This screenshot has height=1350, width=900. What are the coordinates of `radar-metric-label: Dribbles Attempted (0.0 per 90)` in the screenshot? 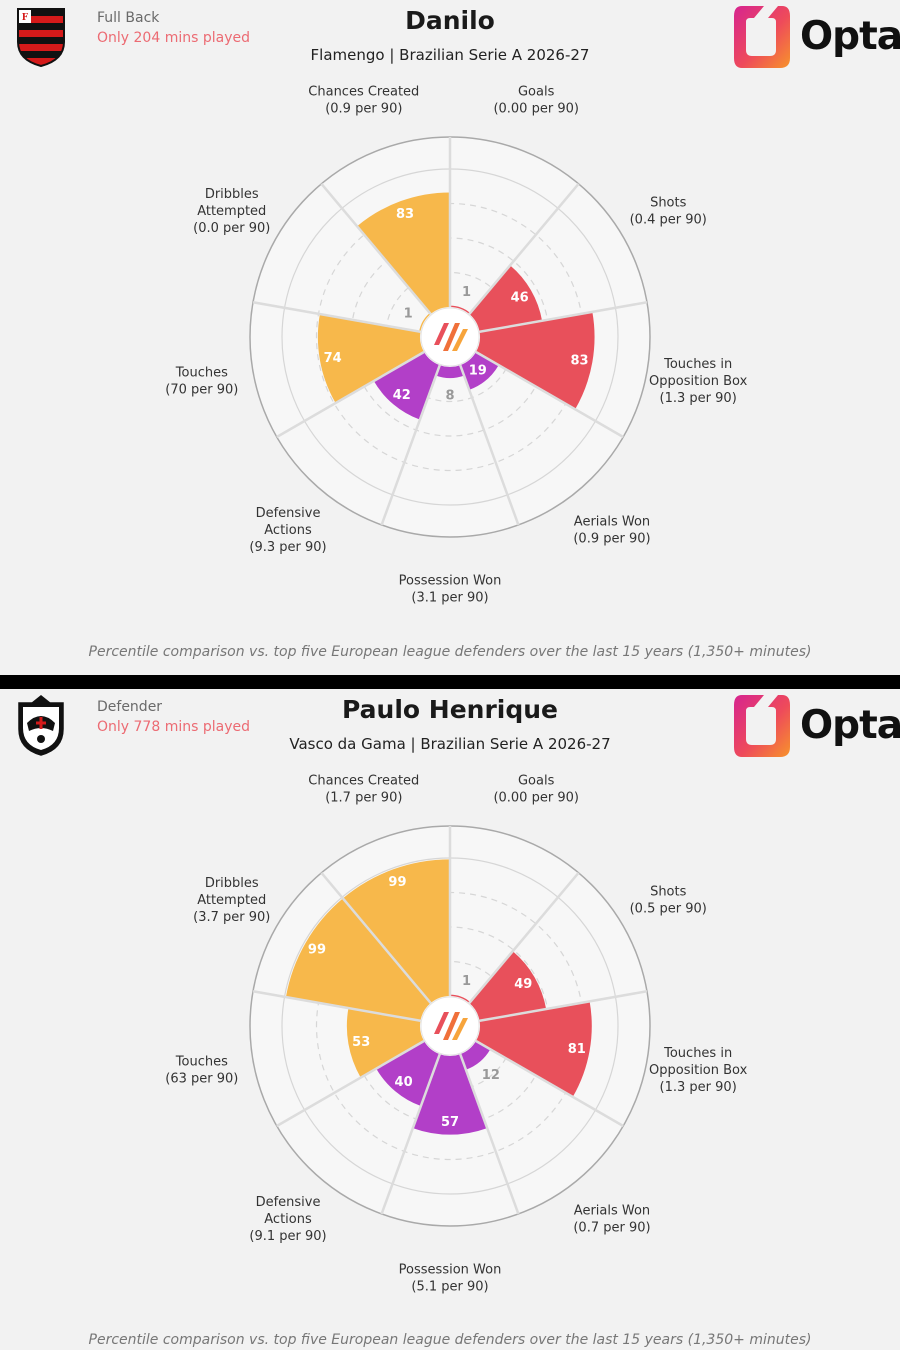 It's located at (231, 211).